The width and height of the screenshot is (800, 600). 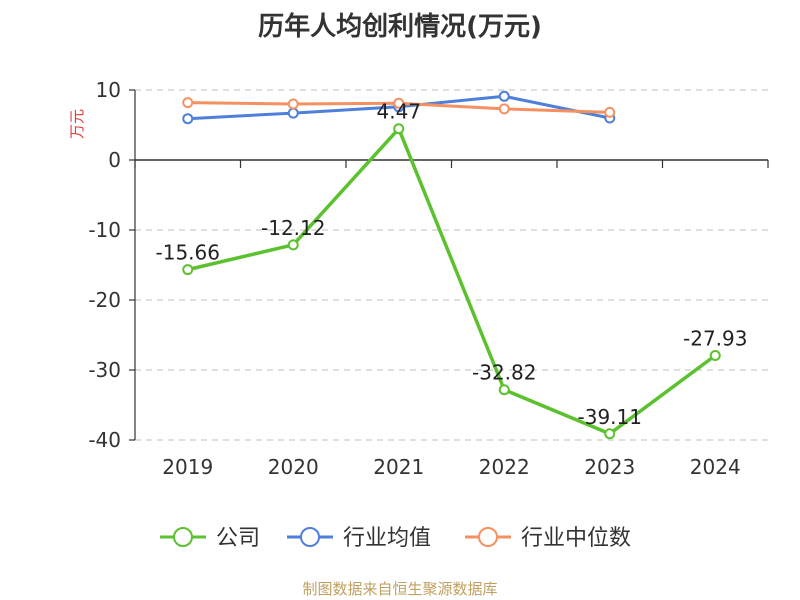 What do you see at coordinates (238, 538) in the screenshot?
I see `legend-label: 公司` at bounding box center [238, 538].